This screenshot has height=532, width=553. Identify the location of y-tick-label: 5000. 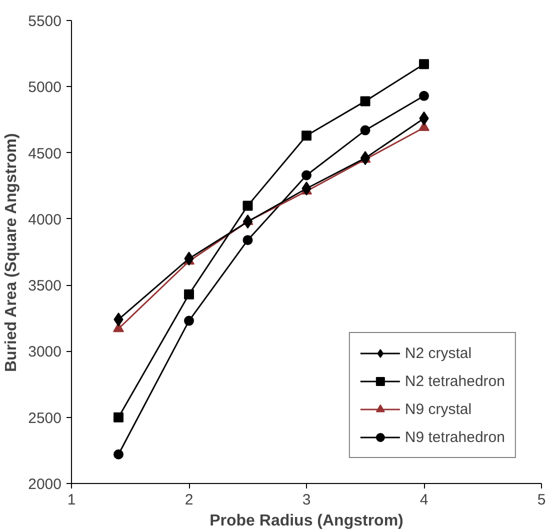
(45, 87).